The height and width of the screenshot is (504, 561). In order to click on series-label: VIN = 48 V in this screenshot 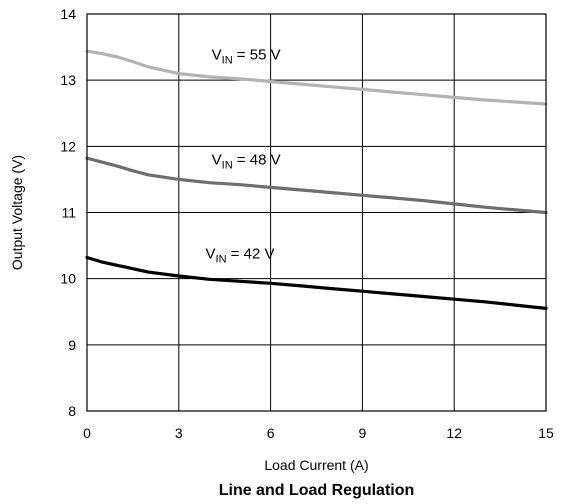, I will do `click(246, 161)`.